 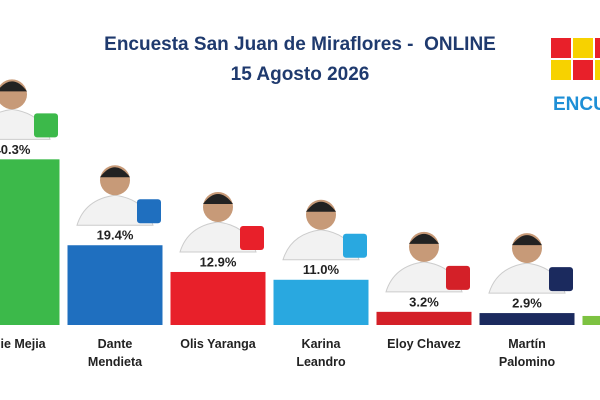 I want to click on x-tick-label: Willie Mejia, so click(x=23, y=344).